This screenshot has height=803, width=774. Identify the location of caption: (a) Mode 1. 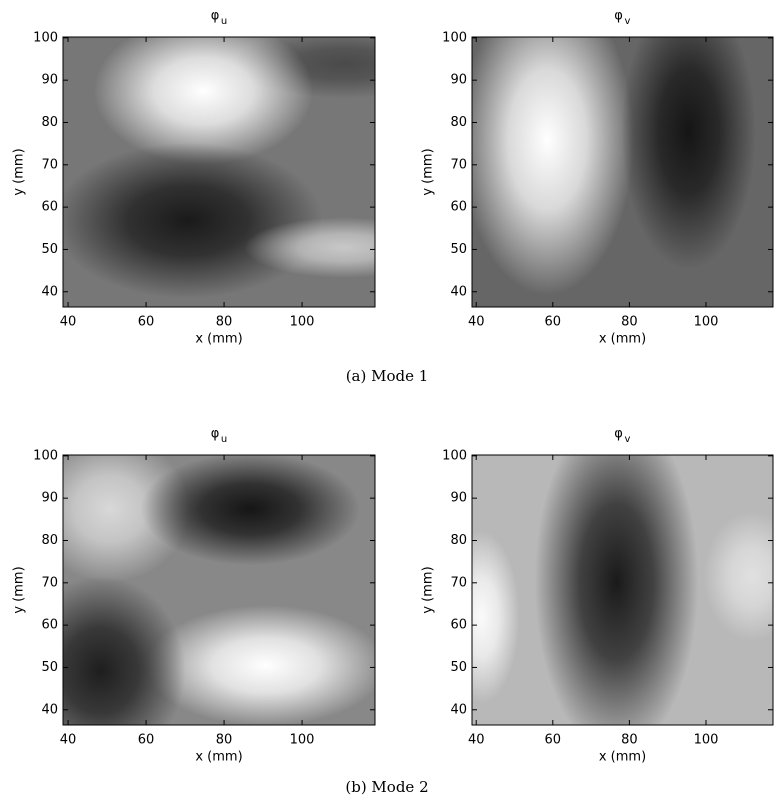
(387, 376).